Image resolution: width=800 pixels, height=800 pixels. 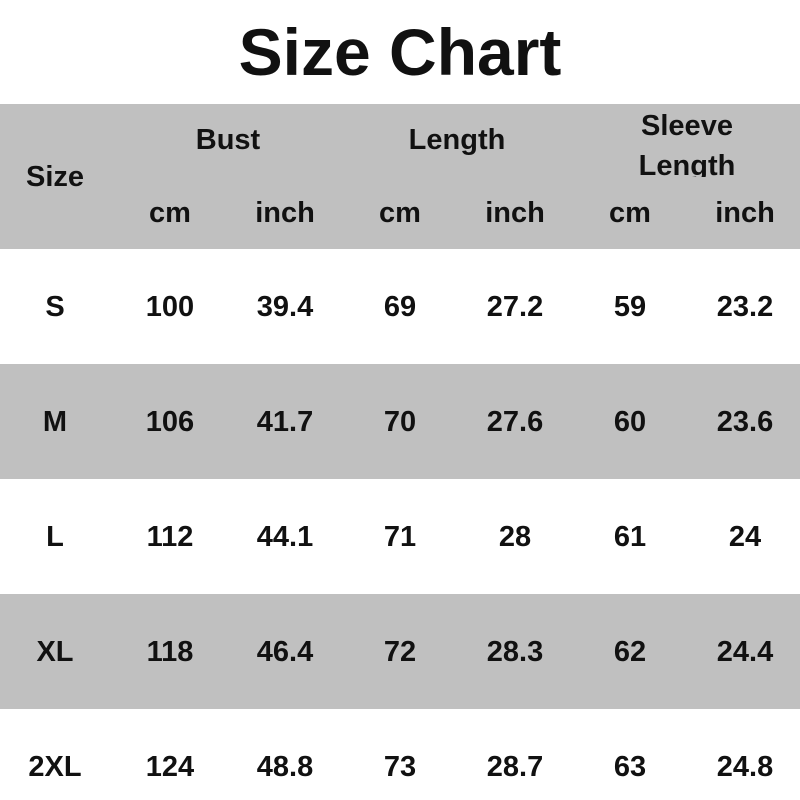 I want to click on measurement: 100, so click(x=170, y=307).